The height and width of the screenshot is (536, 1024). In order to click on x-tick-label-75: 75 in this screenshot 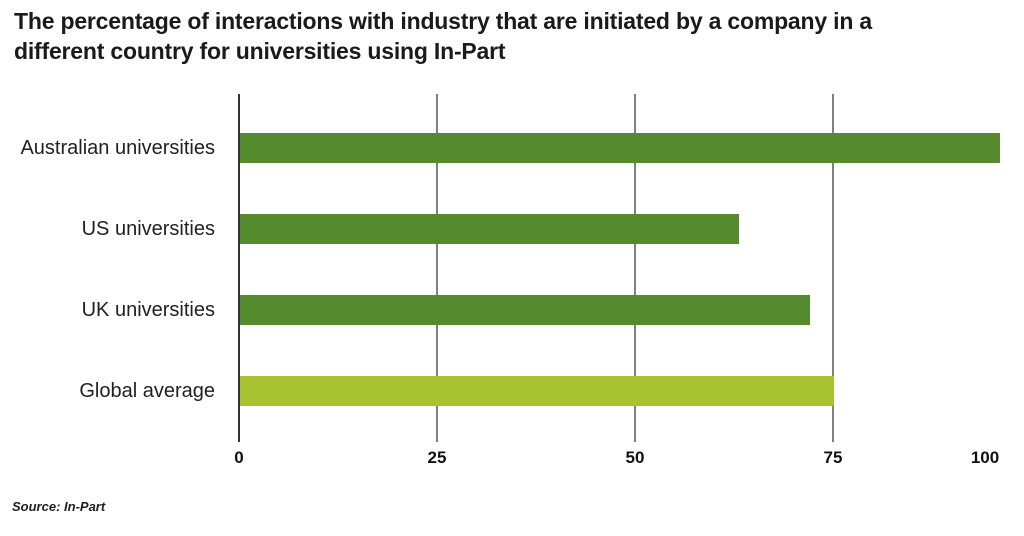, I will do `click(833, 457)`.